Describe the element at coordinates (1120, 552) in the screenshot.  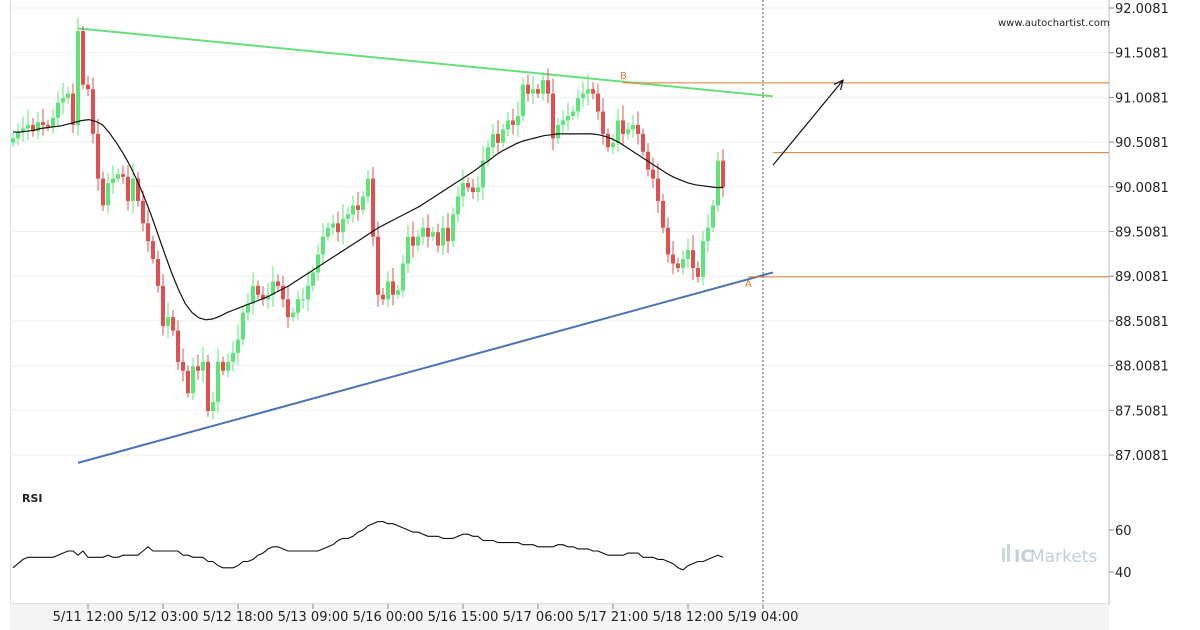
I see `rsi-axis: 60 40` at that location.